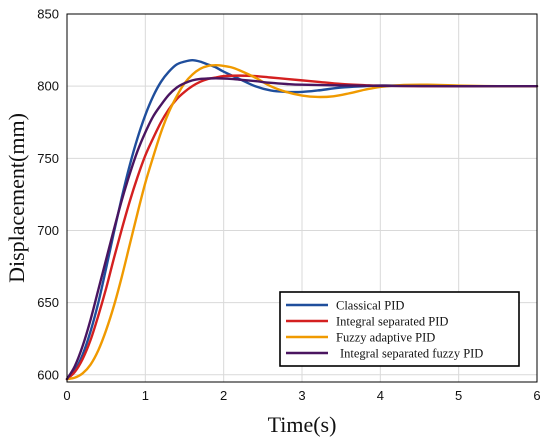 The width and height of the screenshot is (550, 447). What do you see at coordinates (380, 395) in the screenshot?
I see `x-tick-label: 4` at bounding box center [380, 395].